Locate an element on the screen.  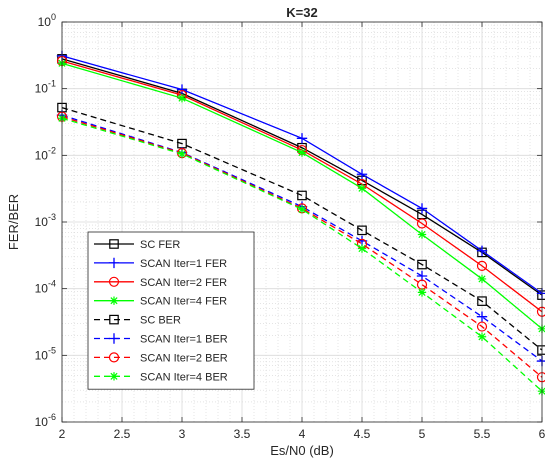
y-tick-label: 10⁻⁵ is located at coordinates (45, 353).